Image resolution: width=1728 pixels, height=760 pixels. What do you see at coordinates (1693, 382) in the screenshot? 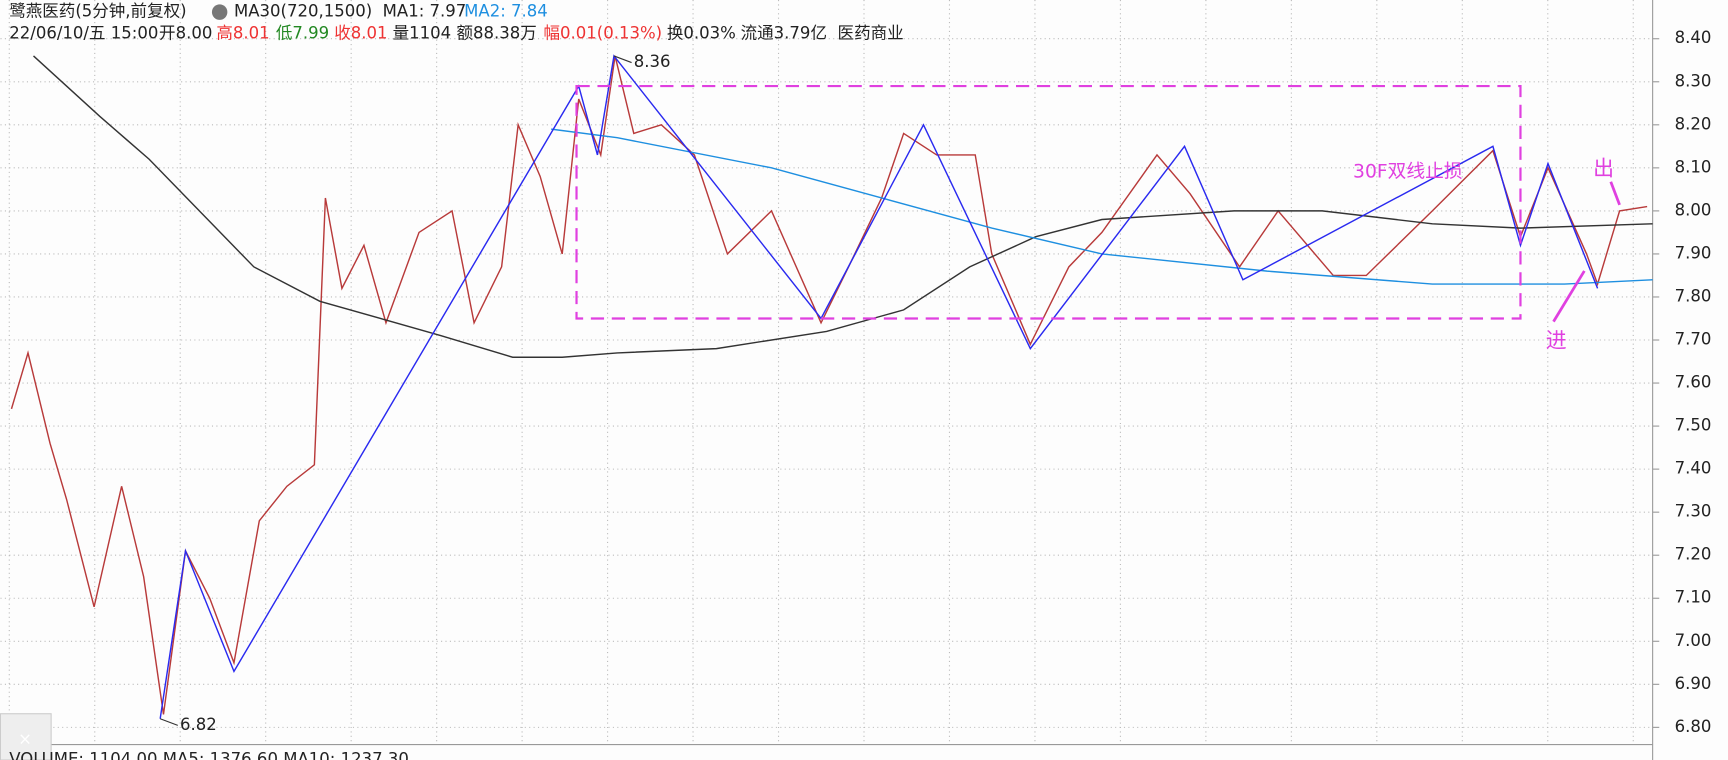
I see `y-tick-label: 7.60` at bounding box center [1693, 382].